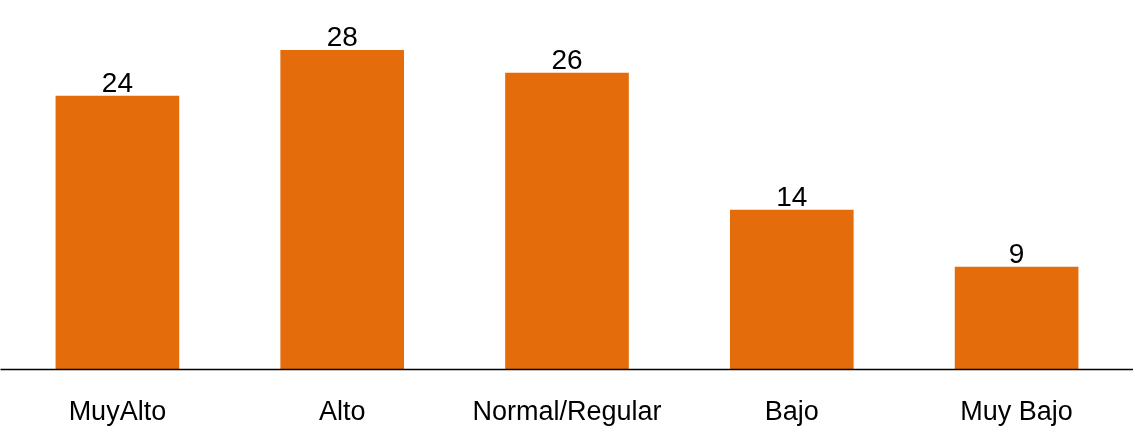 Image resolution: width=1133 pixels, height=428 pixels. I want to click on x-tick-label: Normal/Regular, so click(567, 410).